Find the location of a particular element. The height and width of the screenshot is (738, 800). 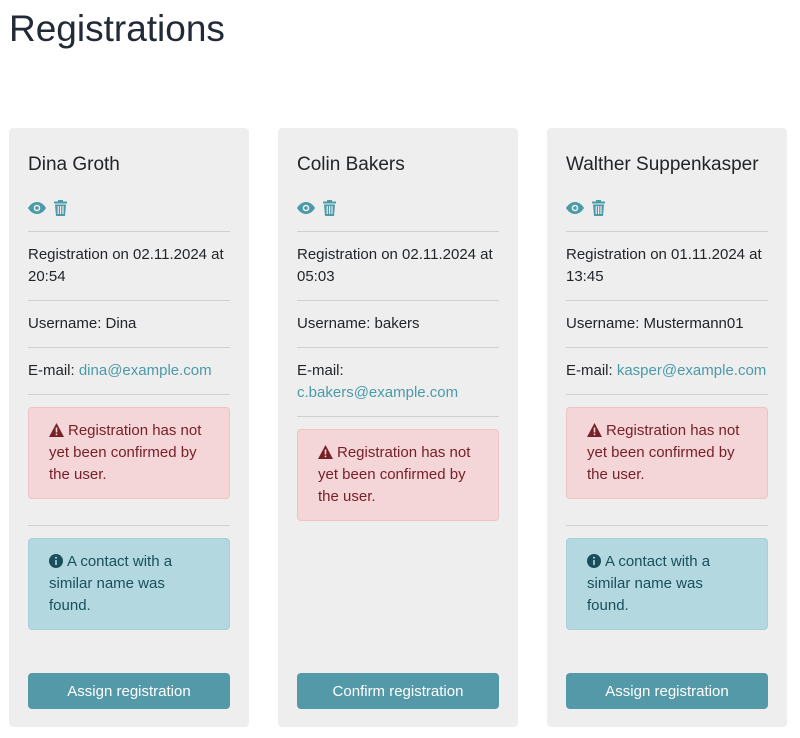

email-row: E-mail: kasper@example.com is located at coordinates (667, 371).